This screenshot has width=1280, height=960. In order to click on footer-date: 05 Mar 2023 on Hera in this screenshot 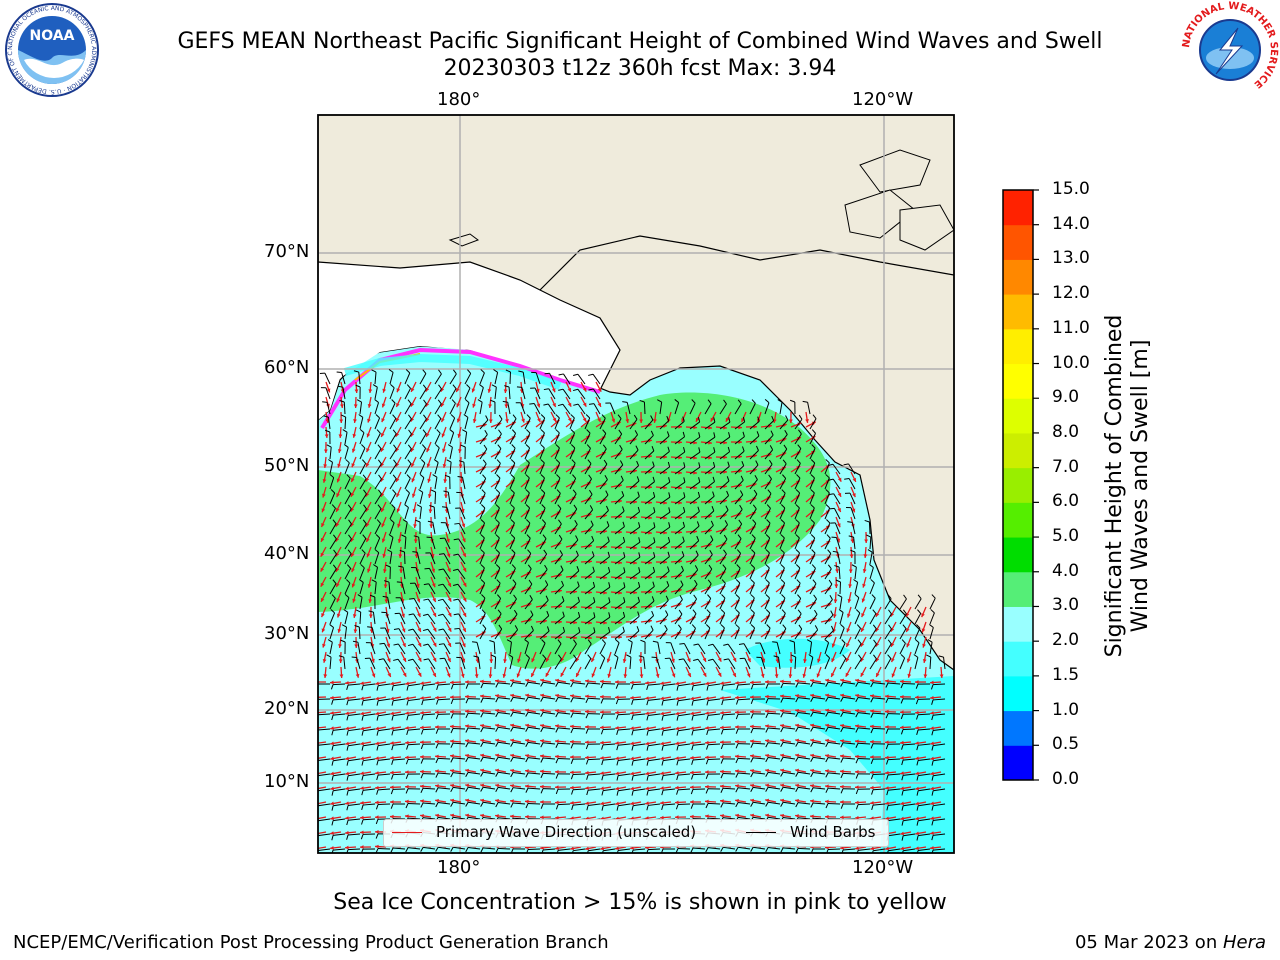, I will do `click(1170, 942)`.